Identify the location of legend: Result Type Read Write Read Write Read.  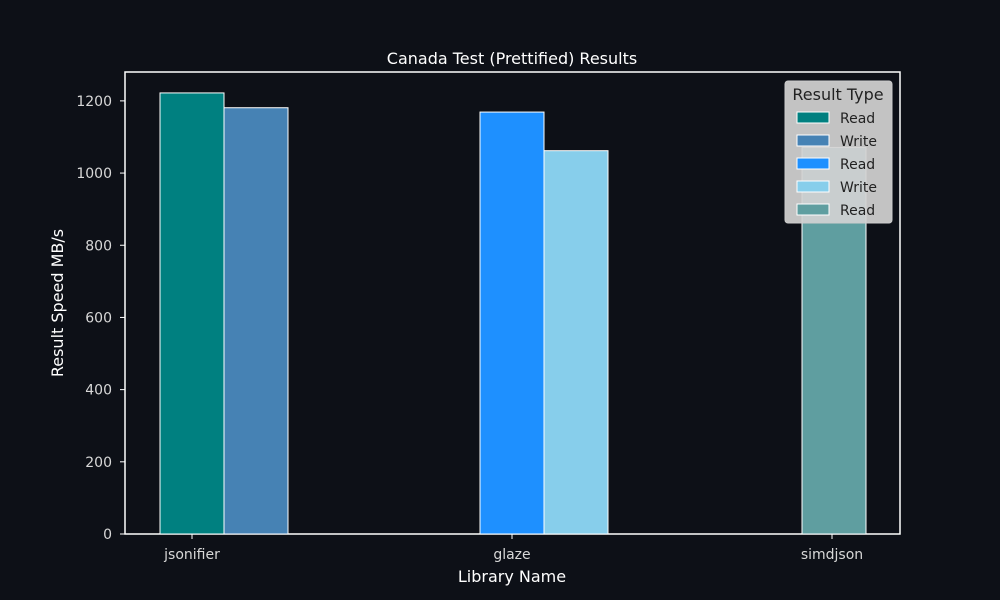
(838, 152).